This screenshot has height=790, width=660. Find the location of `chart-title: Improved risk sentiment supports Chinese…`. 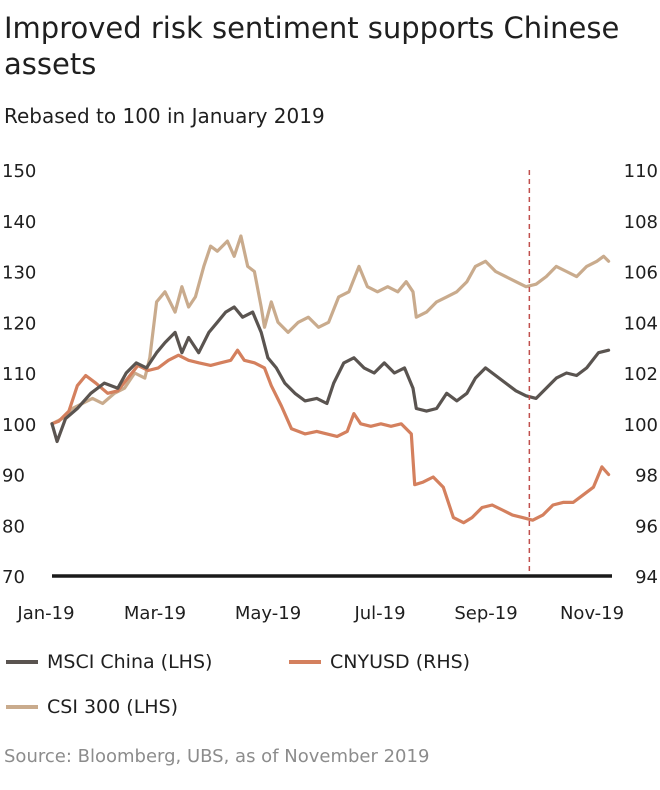

chart-title: Improved risk sentiment supports Chinese… is located at coordinates (312, 46).